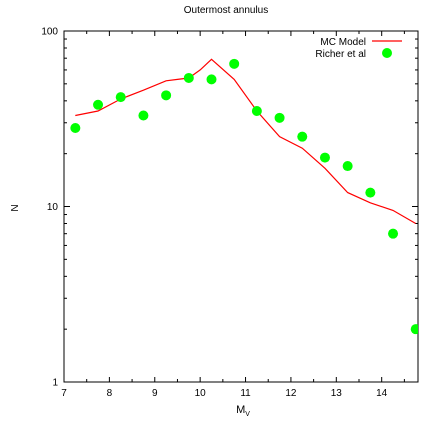 The height and width of the screenshot is (422, 422). What do you see at coordinates (55, 383) in the screenshot?
I see `y-tick-label: 1` at bounding box center [55, 383].